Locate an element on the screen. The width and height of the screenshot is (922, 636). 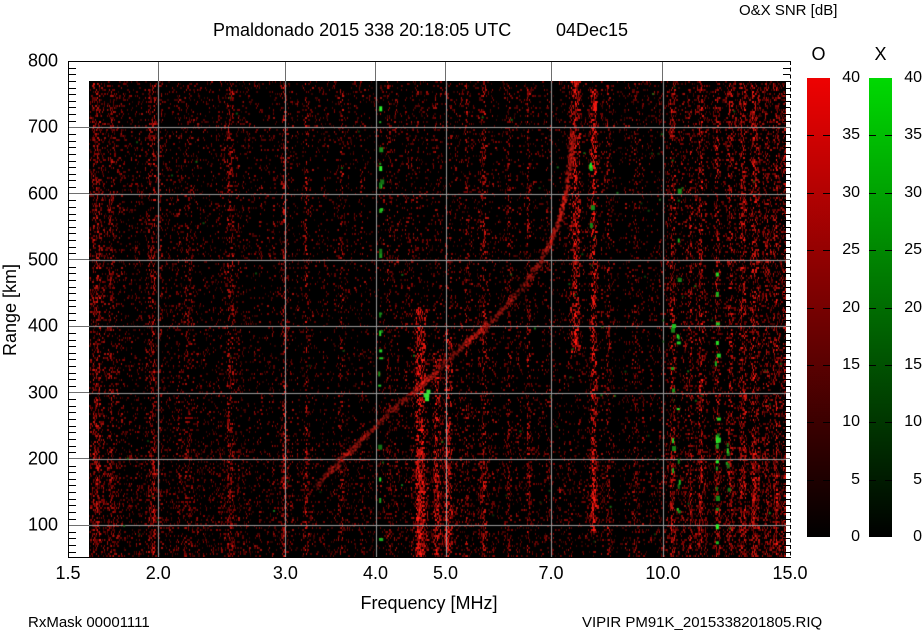
y-tick-label: 100 is located at coordinates (42, 524).